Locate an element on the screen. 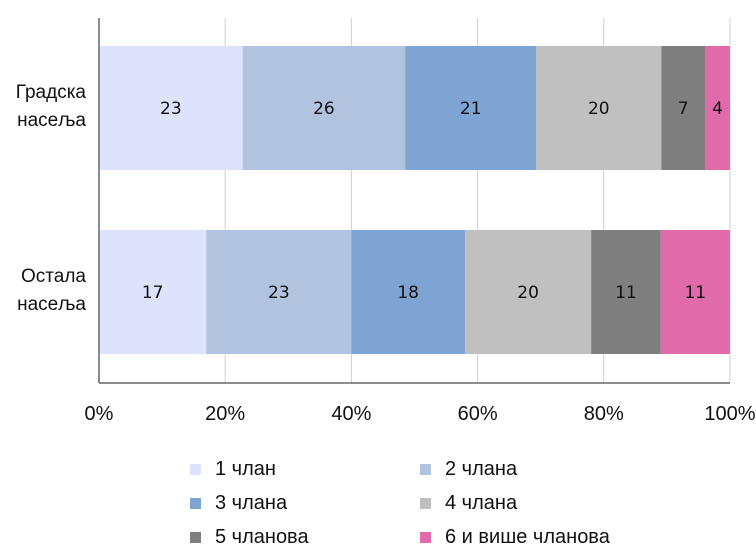 The height and width of the screenshot is (554, 756). legend-item-4: 4 члана is located at coordinates (535, 503).